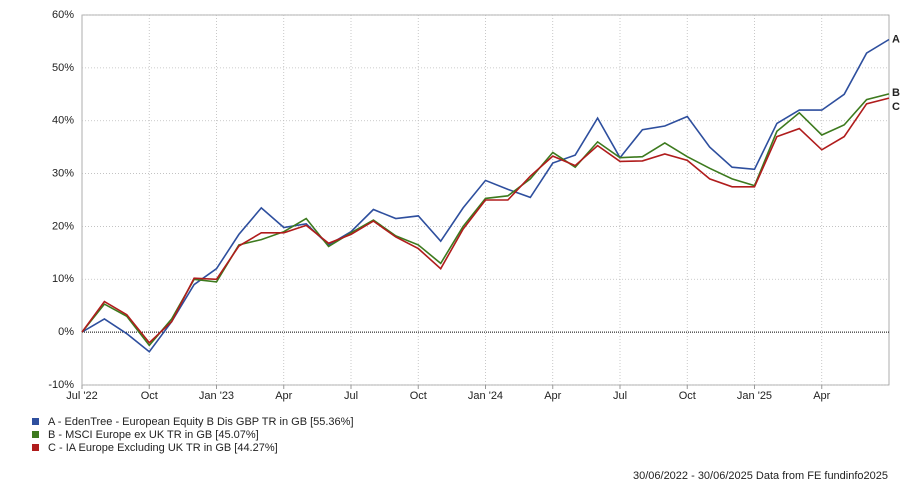 This screenshot has width=900, height=484. Describe the element at coordinates (896, 93) in the screenshot. I see `end-label: B` at that location.